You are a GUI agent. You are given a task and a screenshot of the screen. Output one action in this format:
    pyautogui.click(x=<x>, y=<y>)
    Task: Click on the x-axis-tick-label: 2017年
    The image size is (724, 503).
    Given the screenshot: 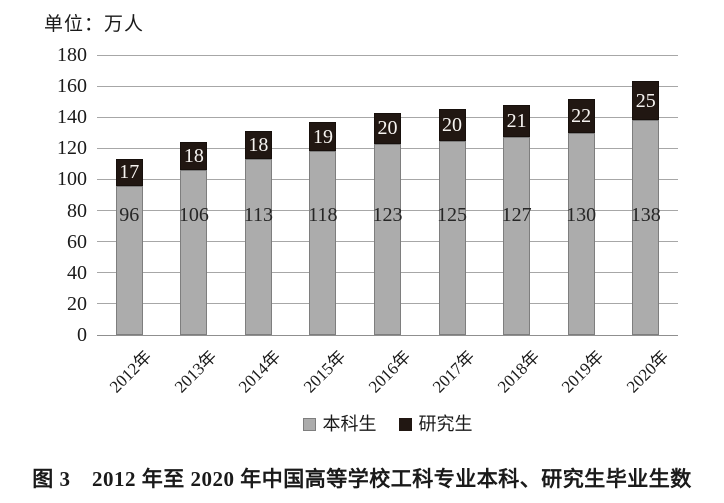 What is the action you would take?
    pyautogui.click(x=453, y=371)
    